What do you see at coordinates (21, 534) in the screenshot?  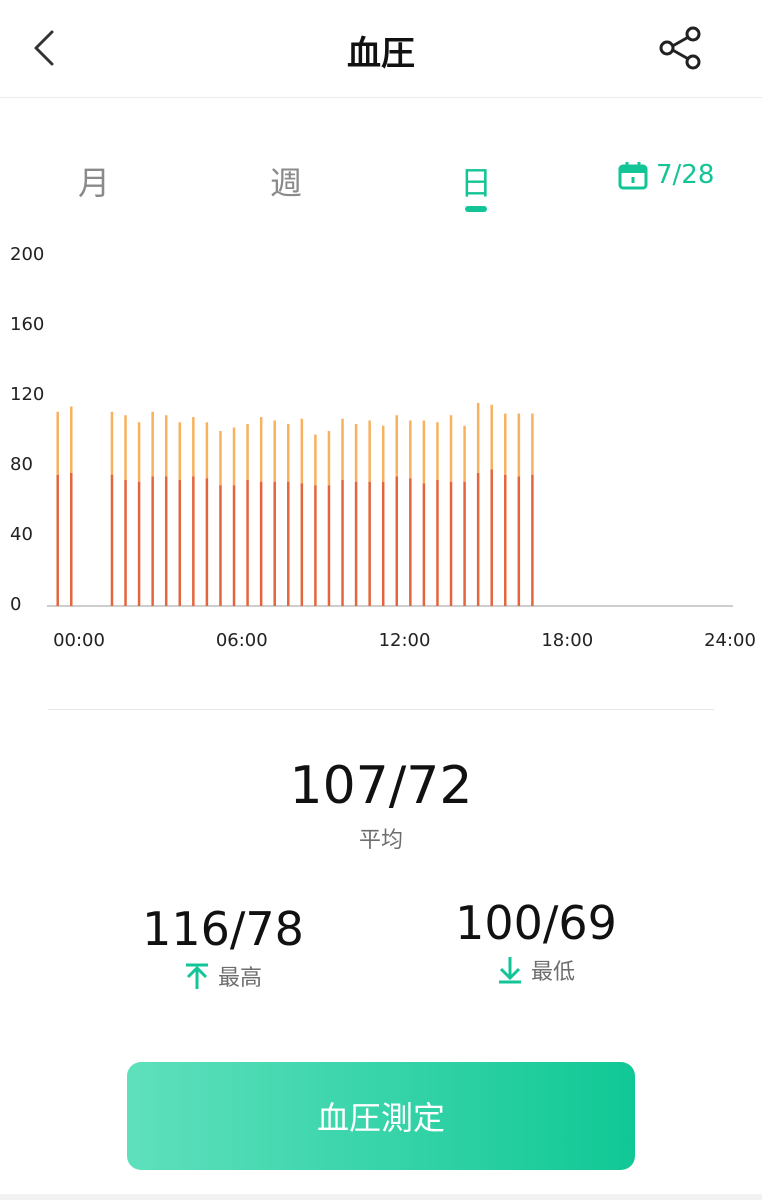 I see `y-tick-label: 40` at bounding box center [21, 534].